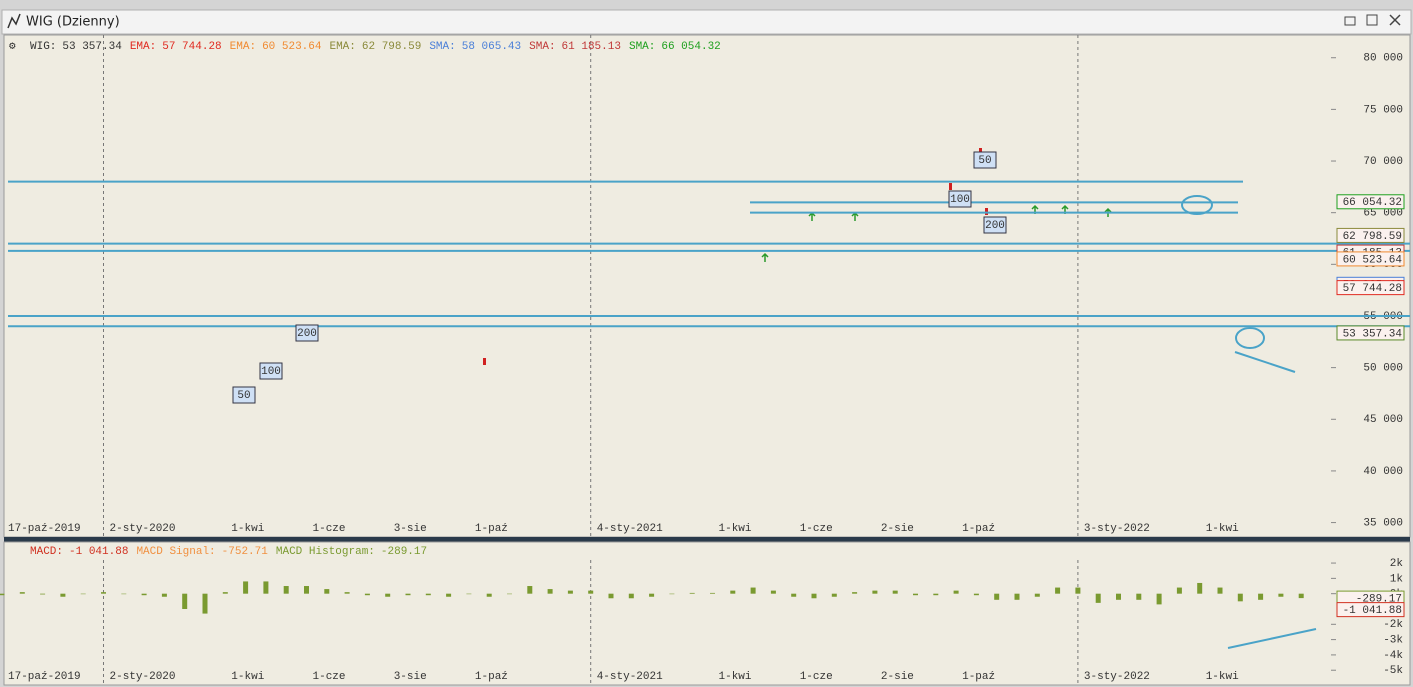 The width and height of the screenshot is (1413, 687). I want to click on price-tag-label: 53 357.34, so click(1373, 334).